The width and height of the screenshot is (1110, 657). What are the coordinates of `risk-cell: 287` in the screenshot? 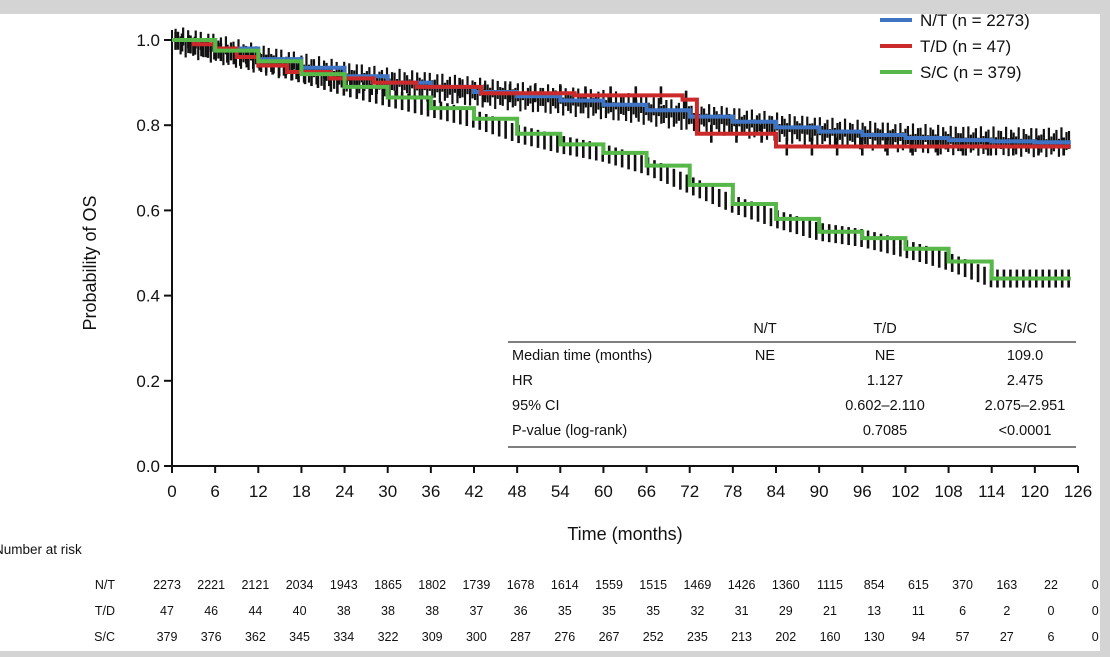 It's located at (520, 637).